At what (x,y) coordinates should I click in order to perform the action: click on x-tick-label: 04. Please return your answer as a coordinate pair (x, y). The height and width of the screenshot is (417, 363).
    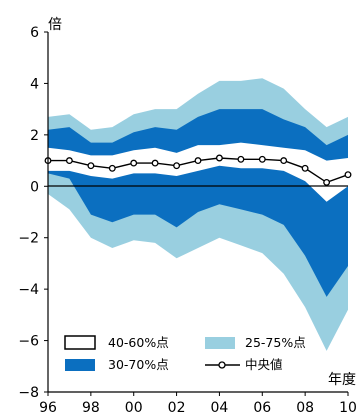
    Looking at the image, I should click on (220, 408).